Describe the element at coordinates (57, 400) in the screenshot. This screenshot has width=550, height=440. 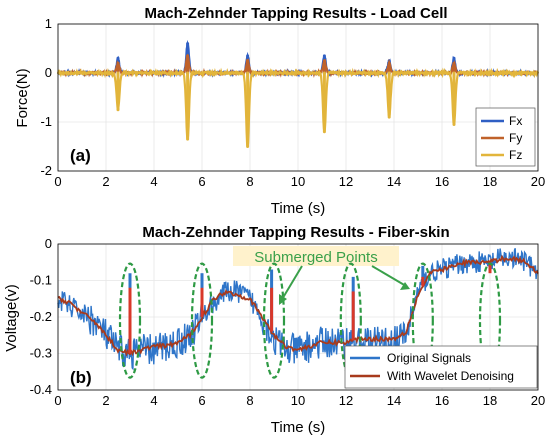
I see `b-xtick-label: 0` at that location.